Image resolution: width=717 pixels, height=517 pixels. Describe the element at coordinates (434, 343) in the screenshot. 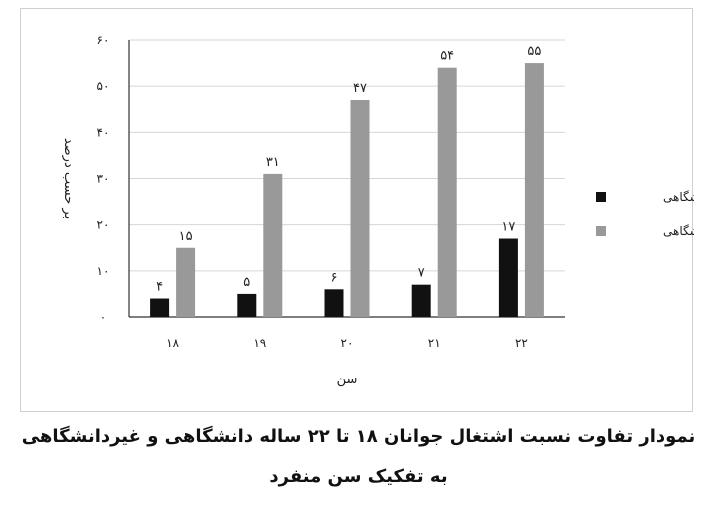

I see `x-tick-label: ۲۱` at that location.